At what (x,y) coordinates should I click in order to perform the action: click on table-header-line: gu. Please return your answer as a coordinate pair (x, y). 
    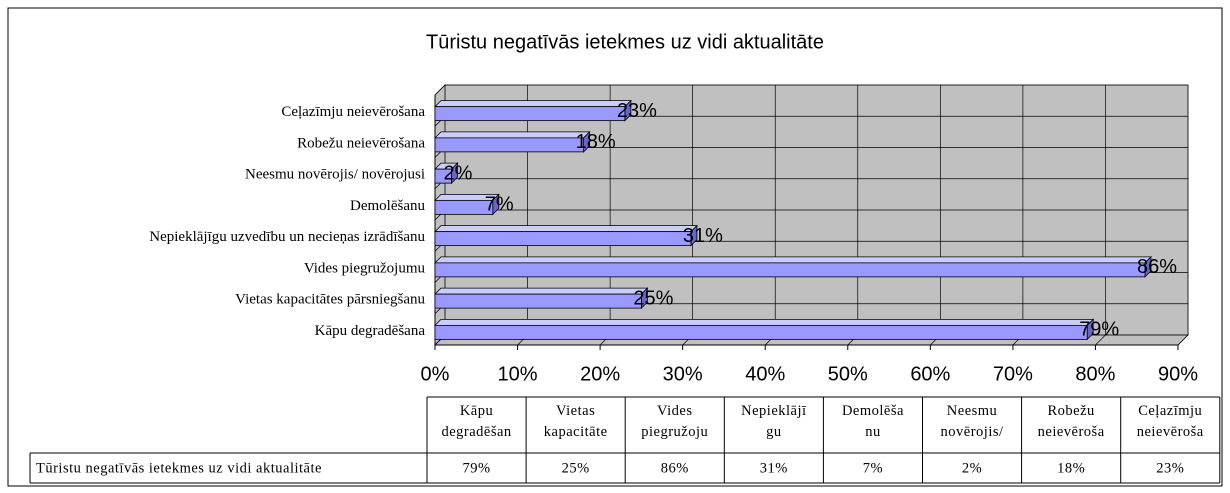
    Looking at the image, I should click on (774, 432).